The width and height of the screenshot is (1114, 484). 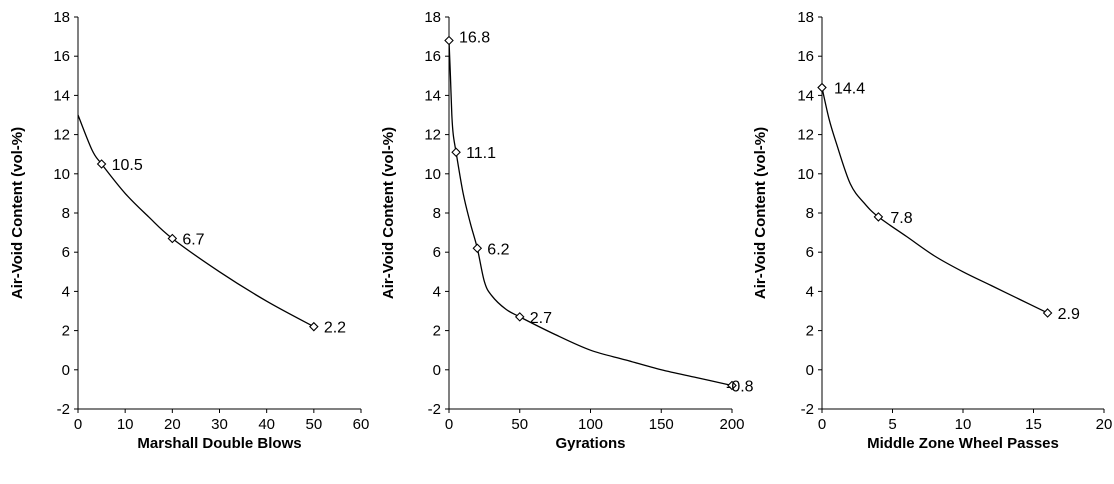 I want to click on x-tick-label: 30, so click(x=219, y=424).